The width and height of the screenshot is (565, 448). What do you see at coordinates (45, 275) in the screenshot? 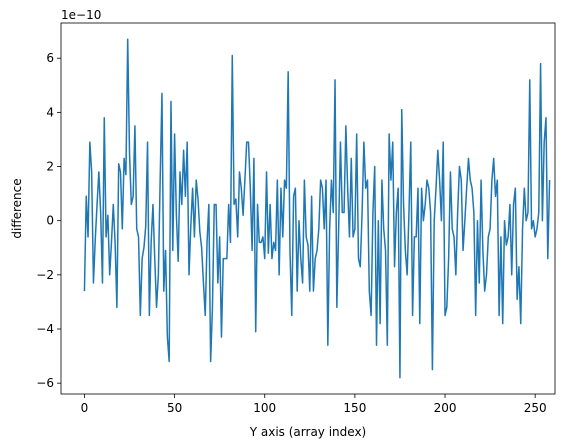
I see `y-tick-label: −2` at bounding box center [45, 275].